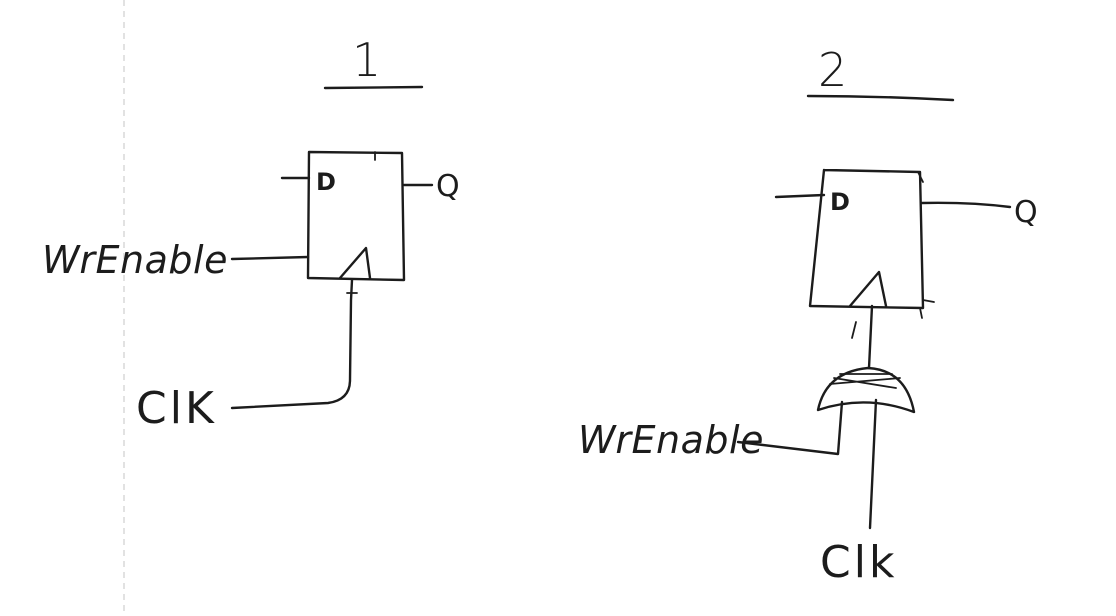  What do you see at coordinates (832, 70) in the screenshot?
I see `diagram-2-number: 2` at bounding box center [832, 70].